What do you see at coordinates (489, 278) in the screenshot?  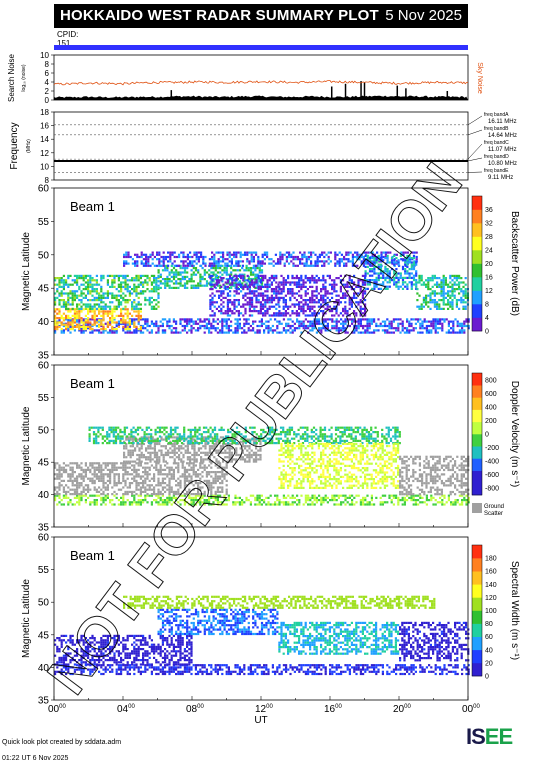 I see `colorbar-tick-label: 16` at bounding box center [489, 278].